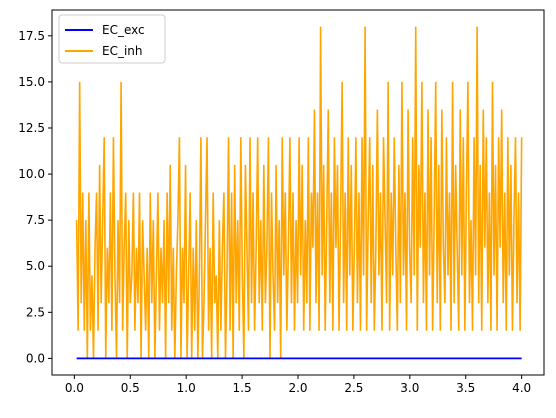  I want to click on y-tick-label: 0.0, so click(35, 358).